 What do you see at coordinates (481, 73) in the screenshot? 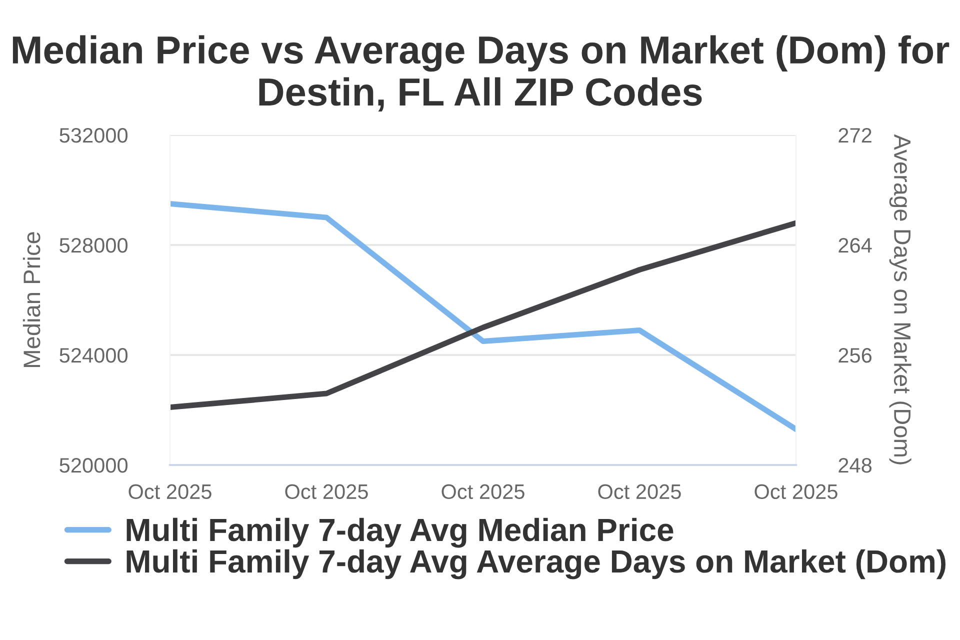
I see `chart-title: Median Price vs Average Days on Market (Dom) for Destin, FL All ZIP Codes` at bounding box center [481, 73].